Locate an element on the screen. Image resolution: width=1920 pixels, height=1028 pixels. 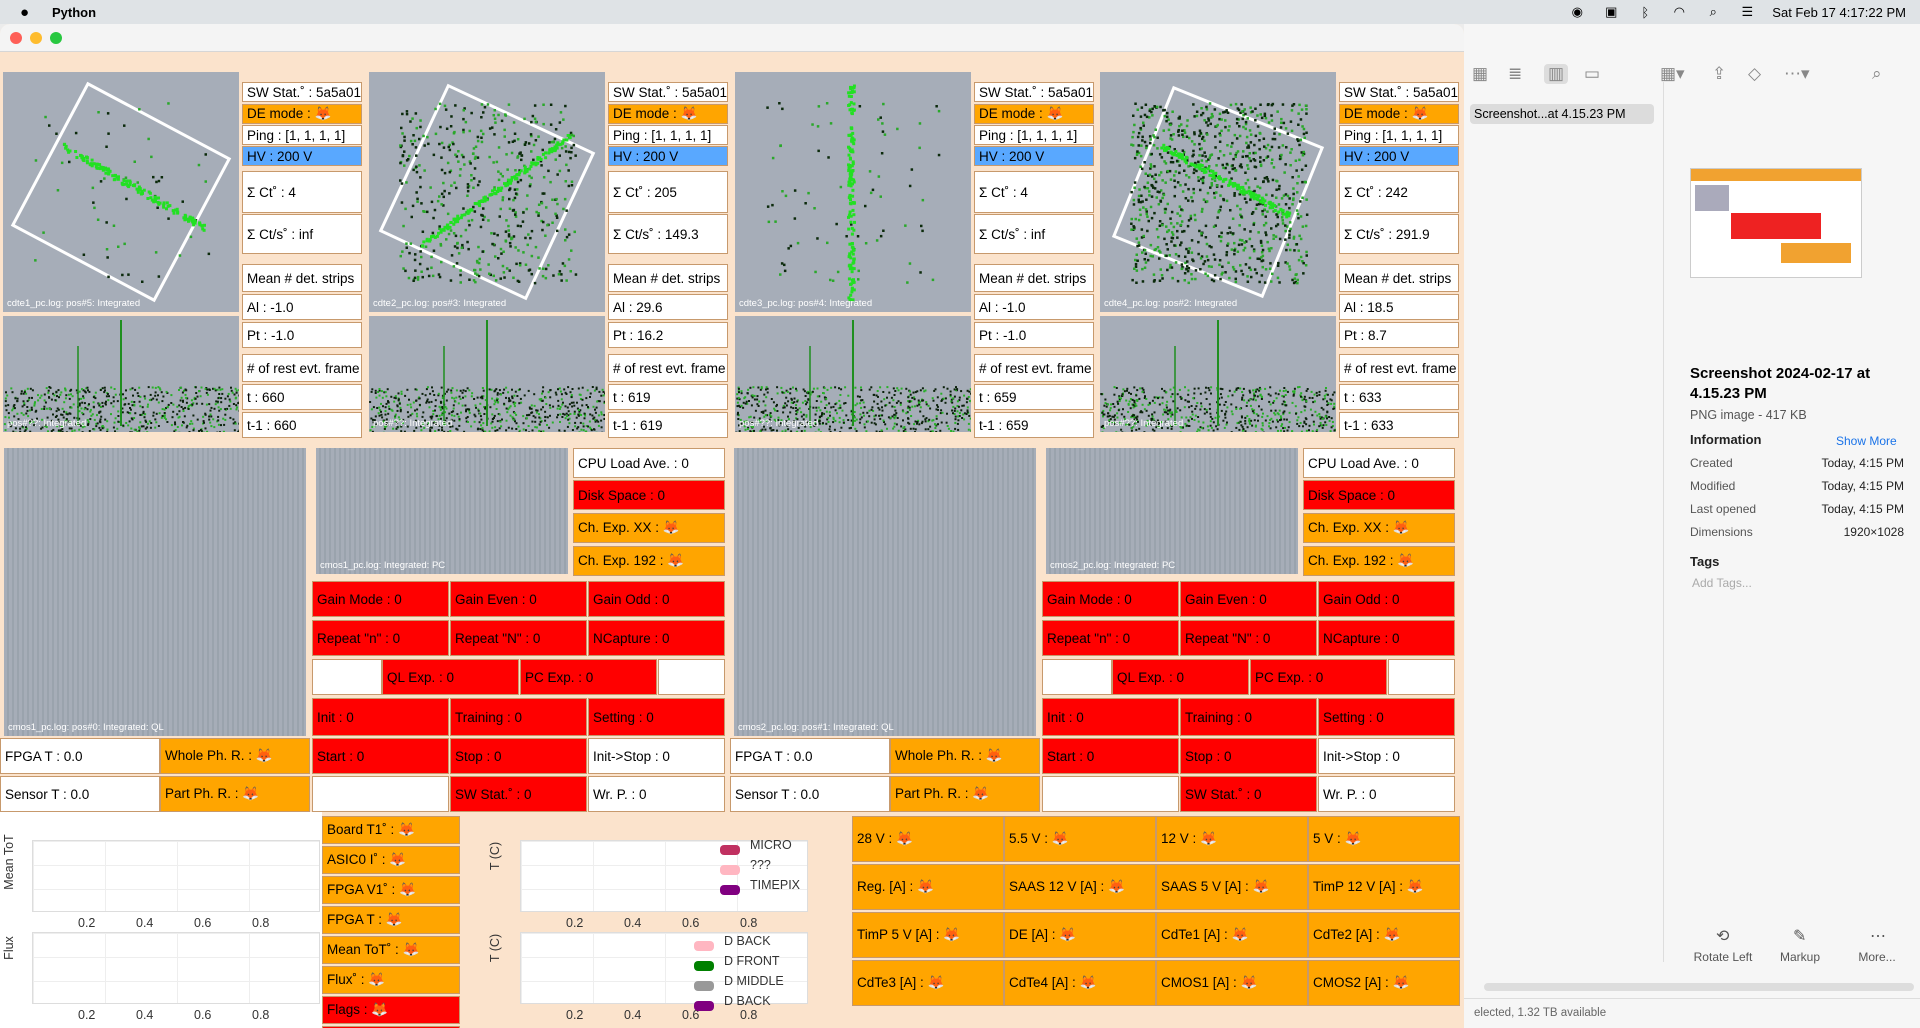
power-cell: SAAS 12 V [A] : 🦊 is located at coordinates (1080, 887).